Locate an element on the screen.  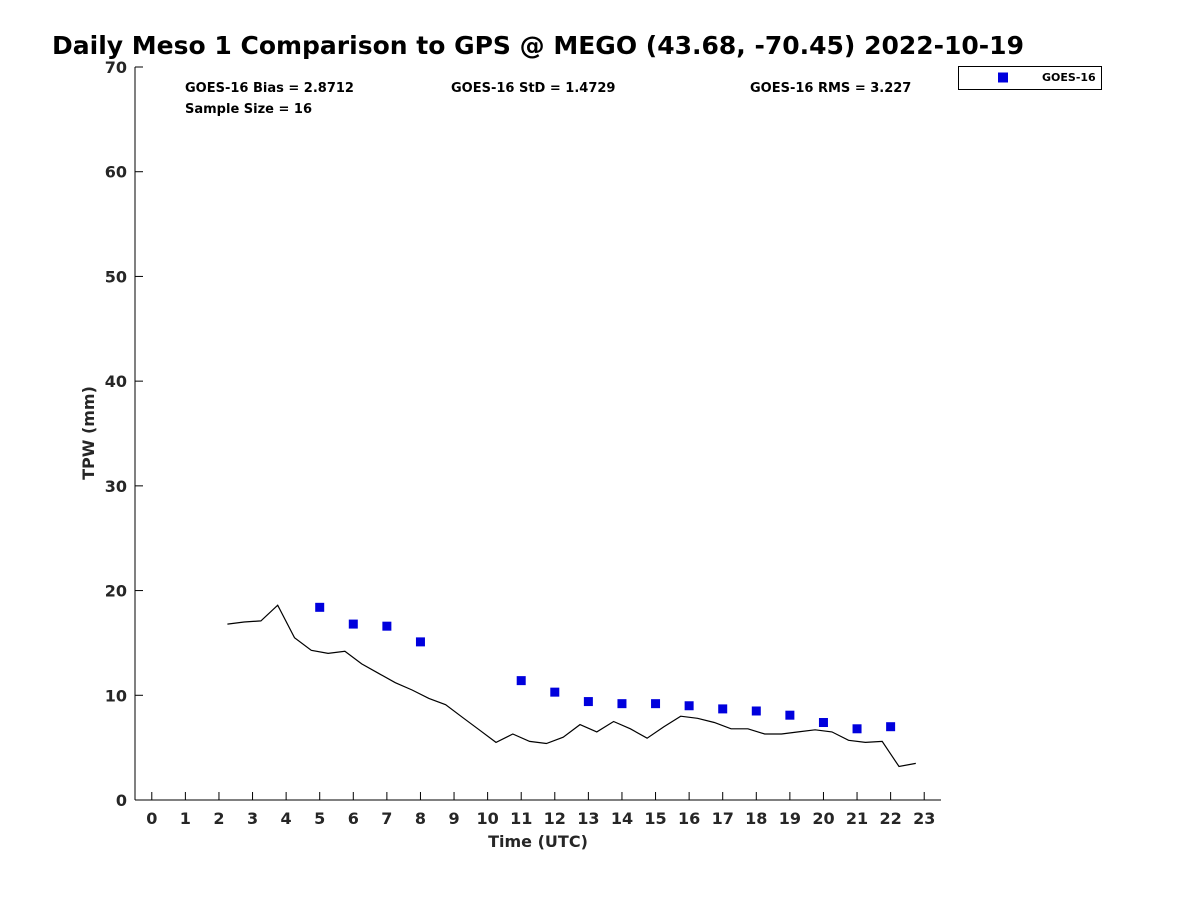
y-tick-label: 30 is located at coordinates (116, 486).